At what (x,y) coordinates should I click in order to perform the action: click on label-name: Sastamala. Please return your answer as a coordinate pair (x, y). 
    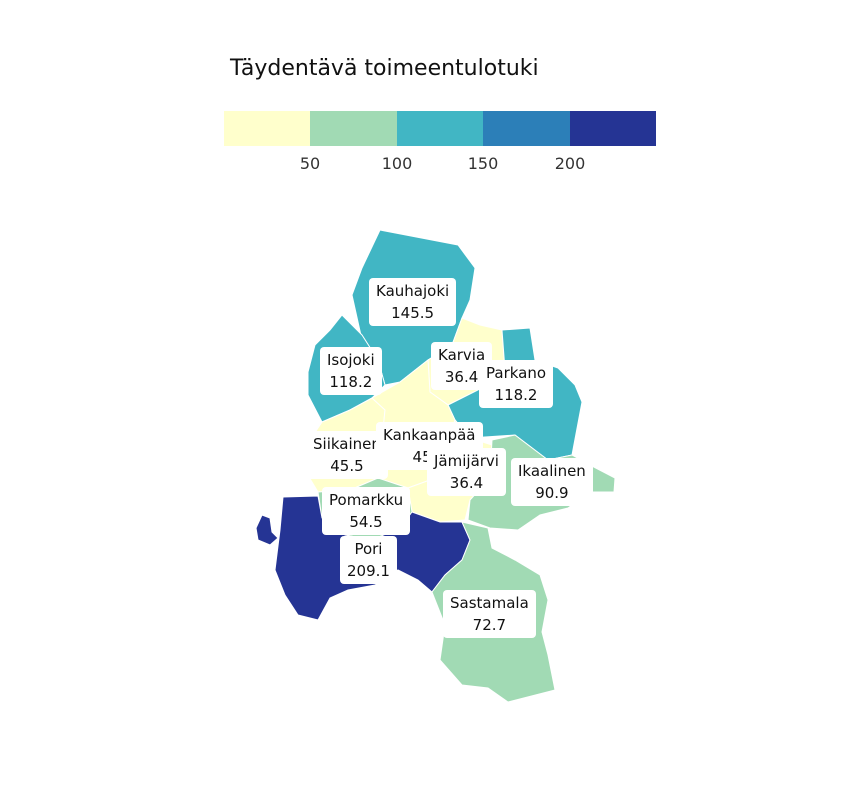
    Looking at the image, I should click on (489, 603).